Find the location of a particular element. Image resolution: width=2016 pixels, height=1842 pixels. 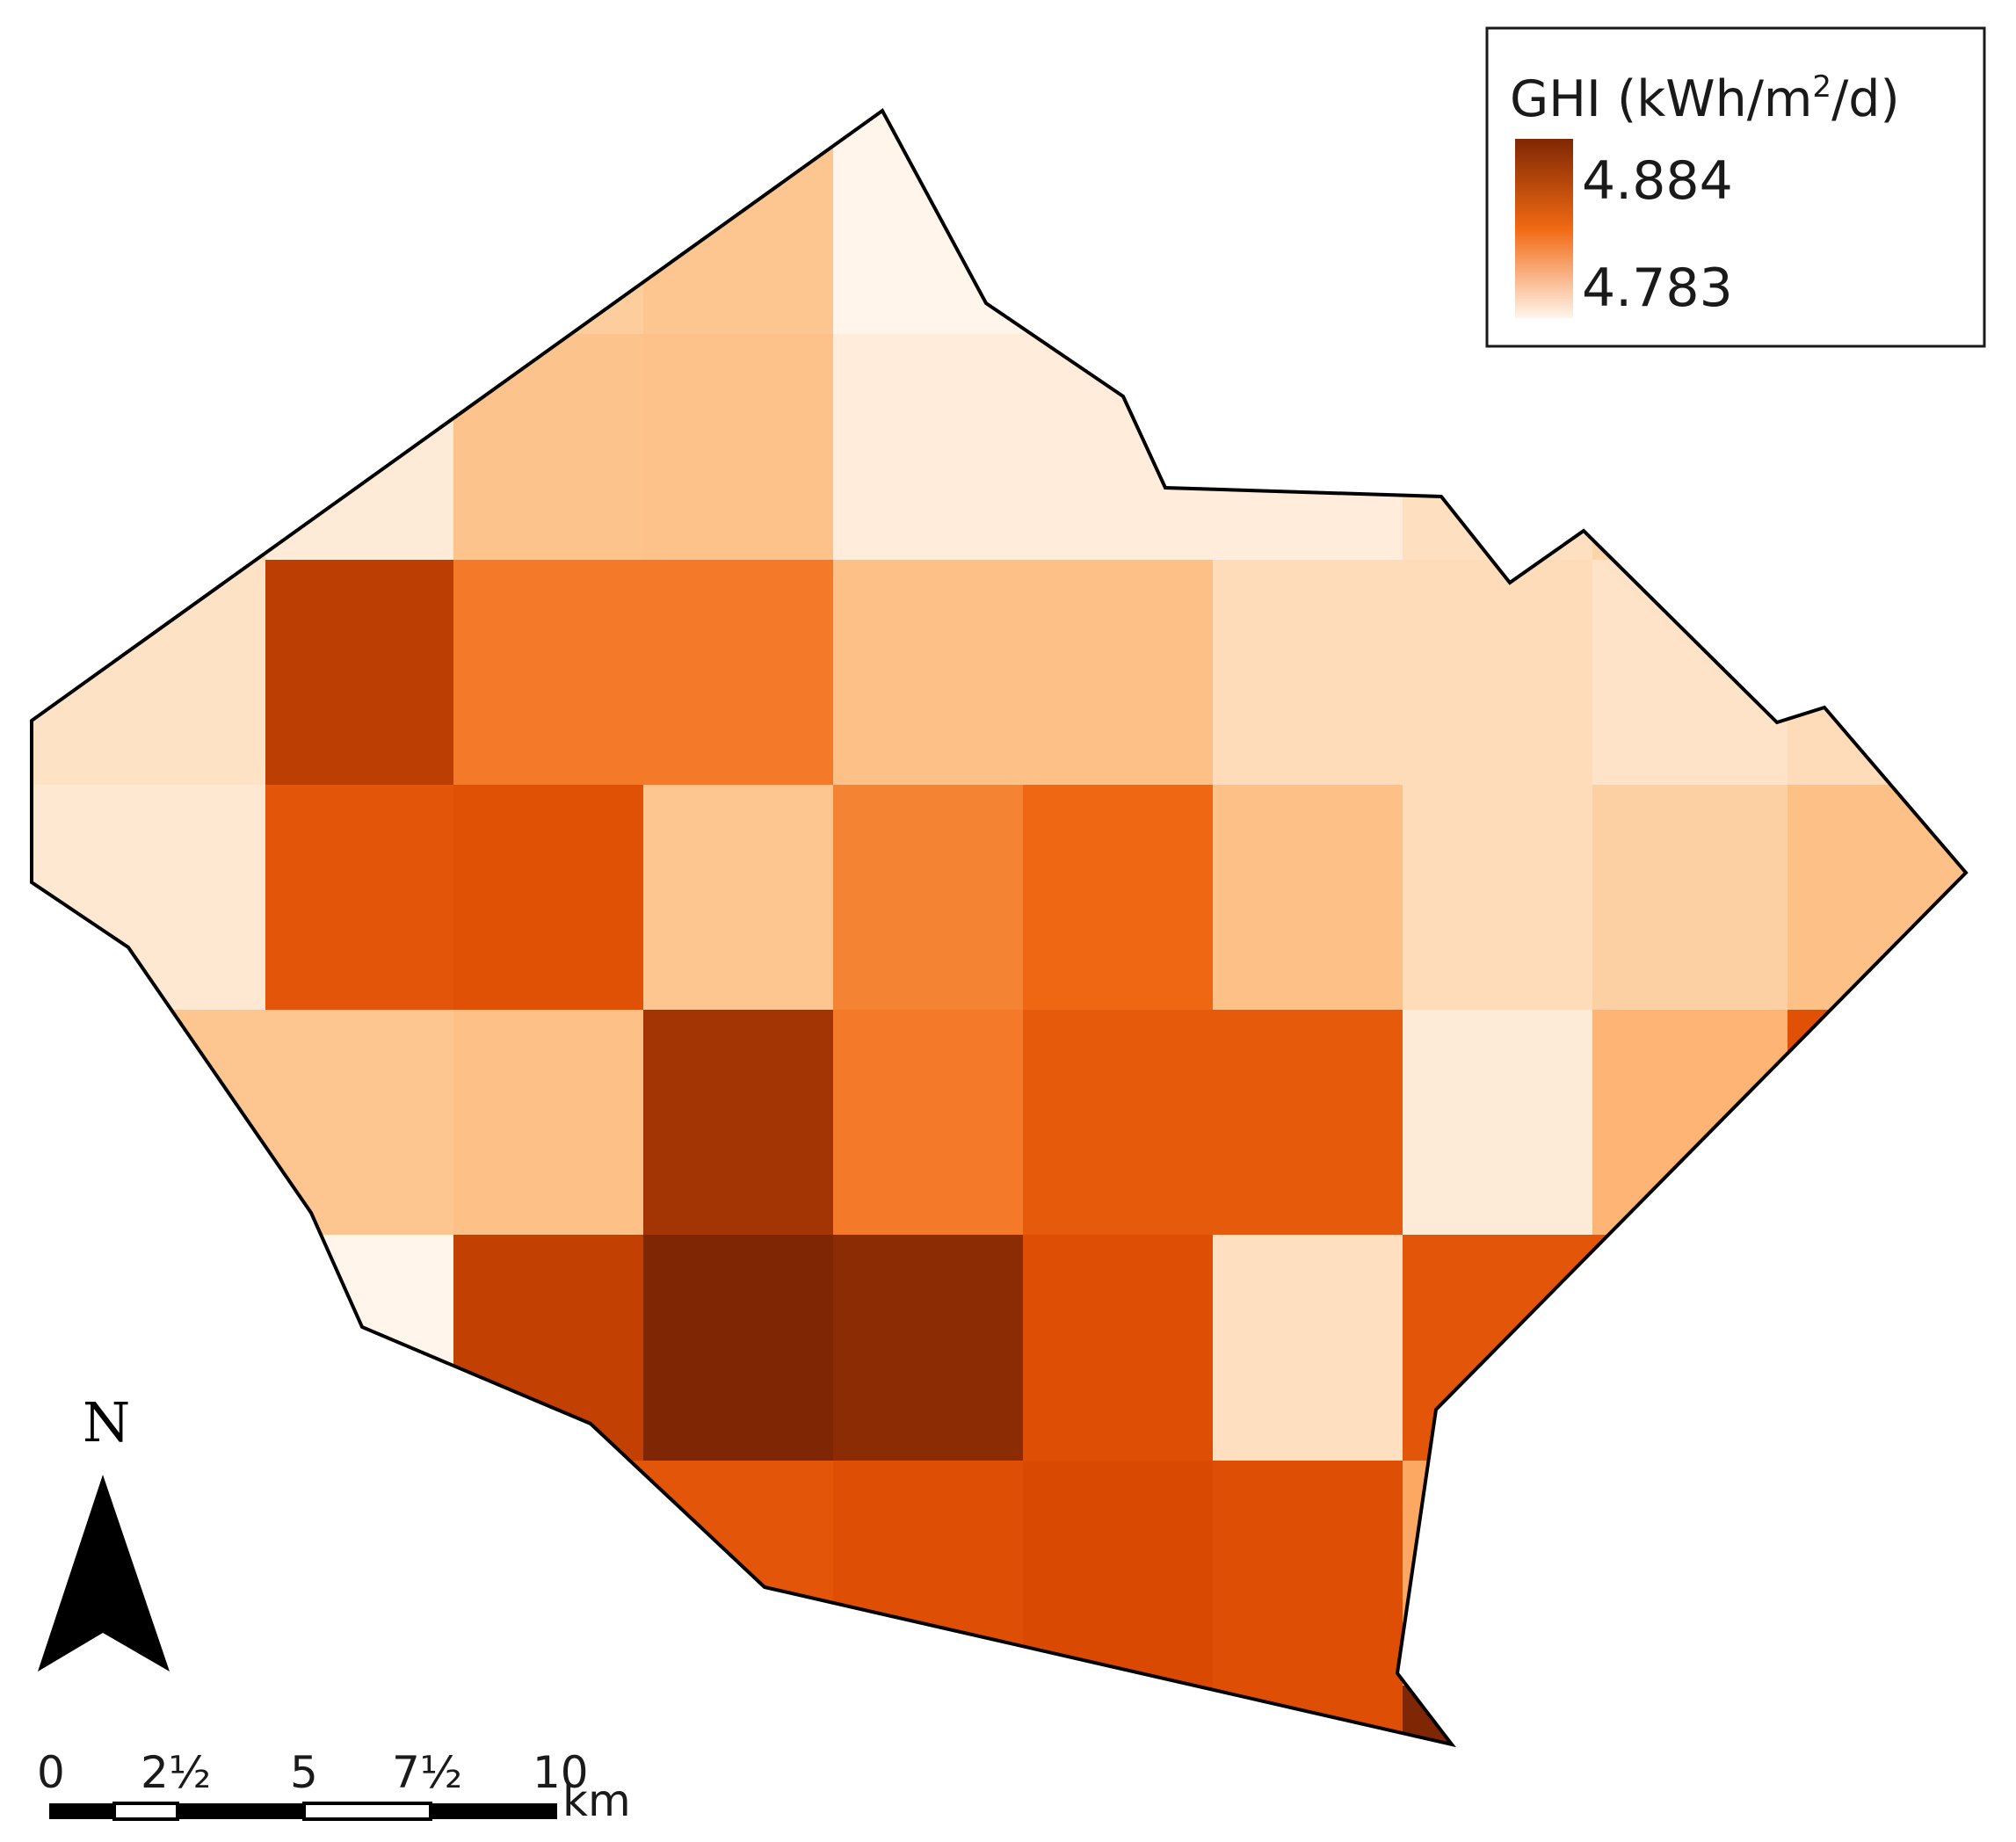

legend-title-prefix: GHI (kWh/m is located at coordinates (1661, 99).